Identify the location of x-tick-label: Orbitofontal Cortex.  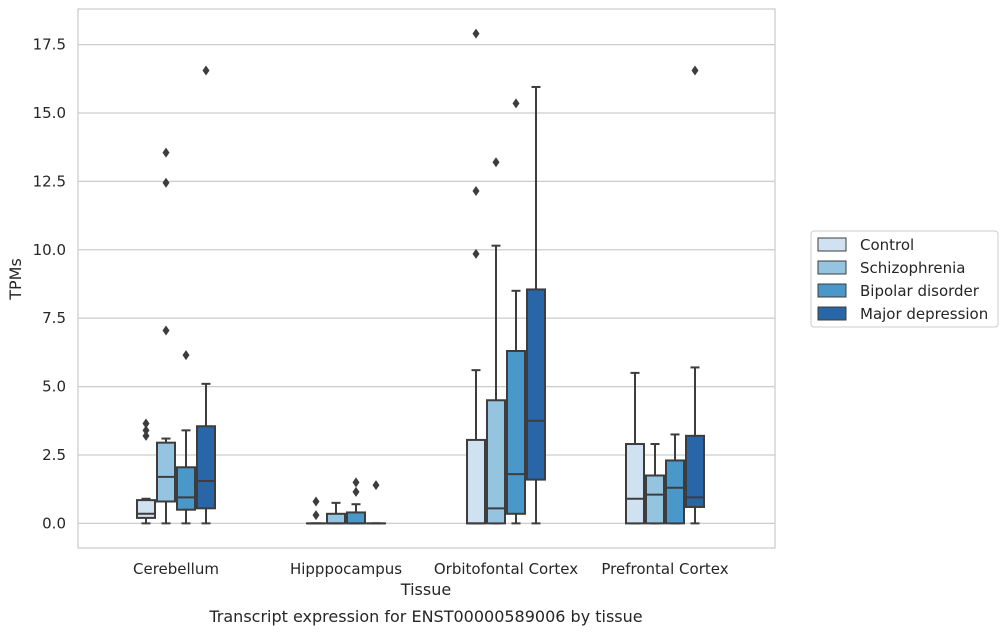
(506, 569).